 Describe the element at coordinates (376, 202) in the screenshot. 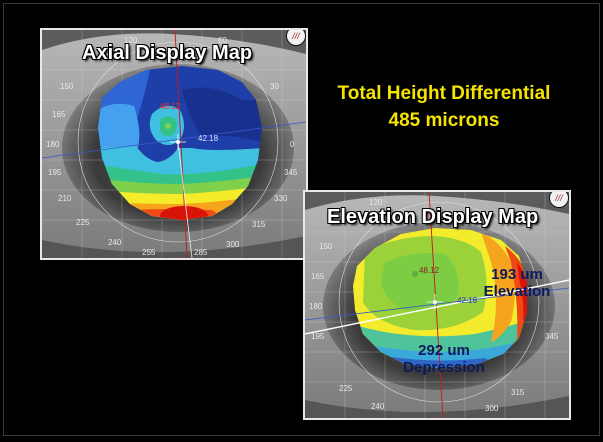

I see `elevation-deg-120: 120` at that location.